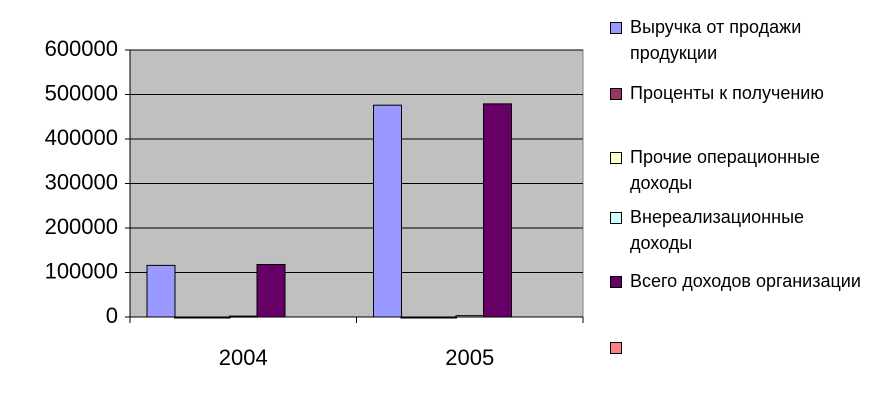 This screenshot has width=876, height=409. I want to click on legend-item: Прочие операционные доходы, so click(740, 170).